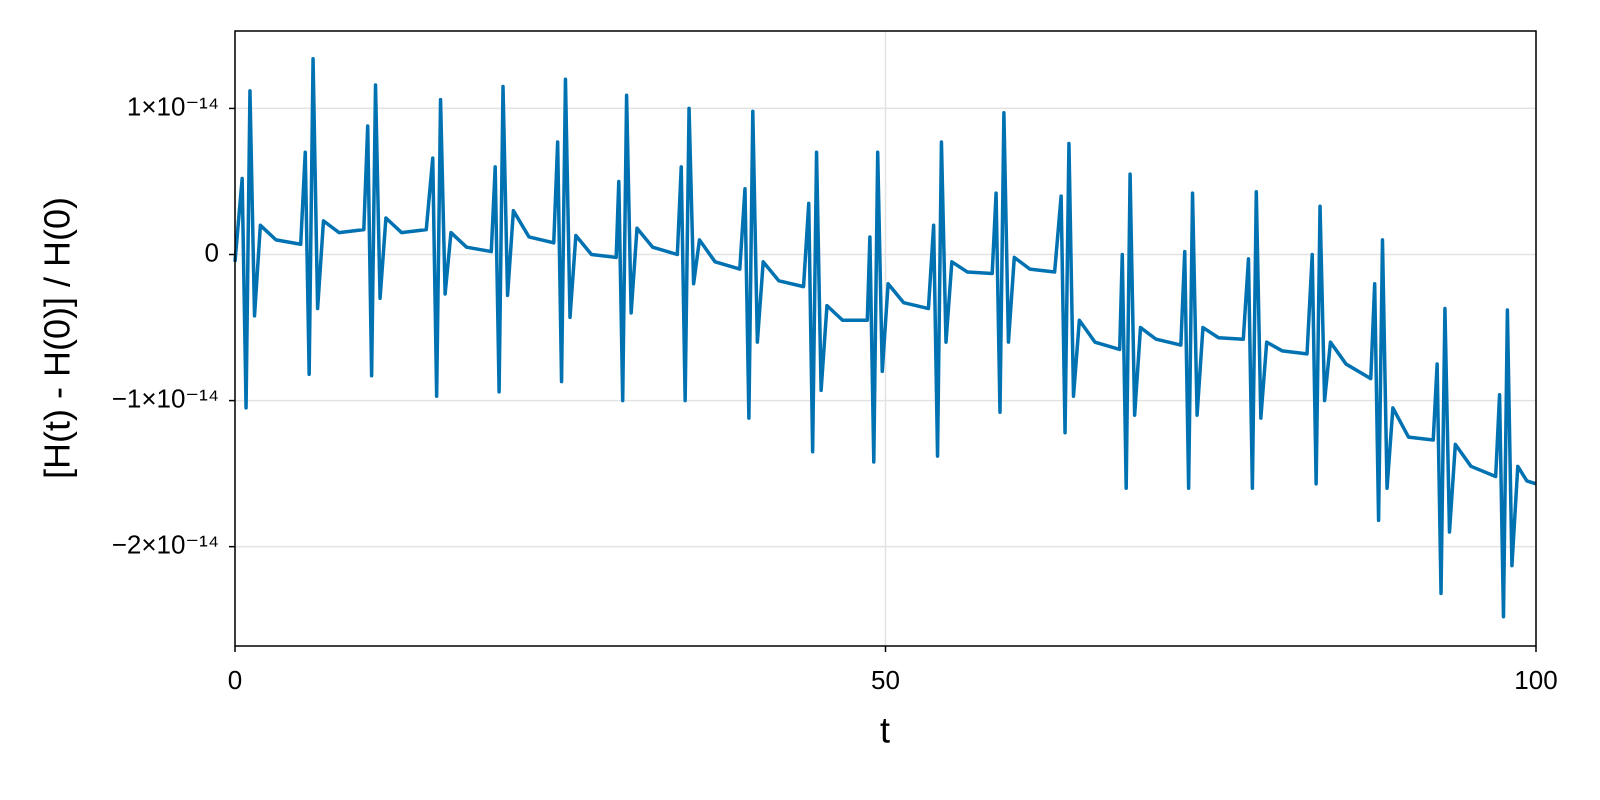 The height and width of the screenshot is (800, 1600). What do you see at coordinates (165, 398) in the screenshot?
I see `y-tick-label: −1×10⁻¹⁴` at bounding box center [165, 398].